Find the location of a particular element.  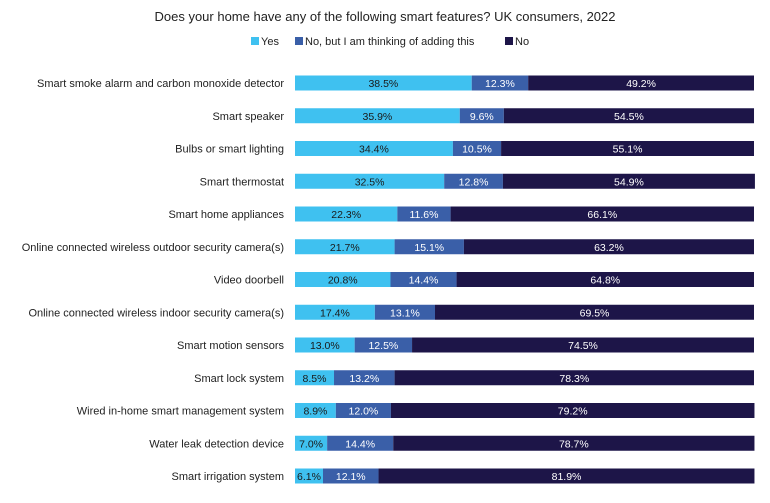

legend-swatch-no is located at coordinates (509, 41).